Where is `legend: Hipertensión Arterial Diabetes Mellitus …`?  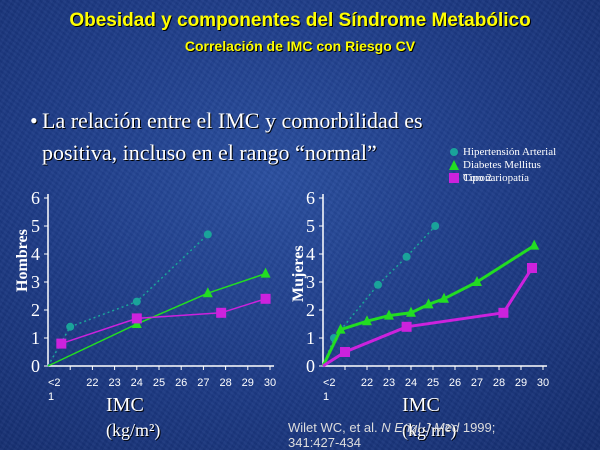
legend: Hipertensión Arterial Diabetes Mellitus … is located at coordinates (522, 165).